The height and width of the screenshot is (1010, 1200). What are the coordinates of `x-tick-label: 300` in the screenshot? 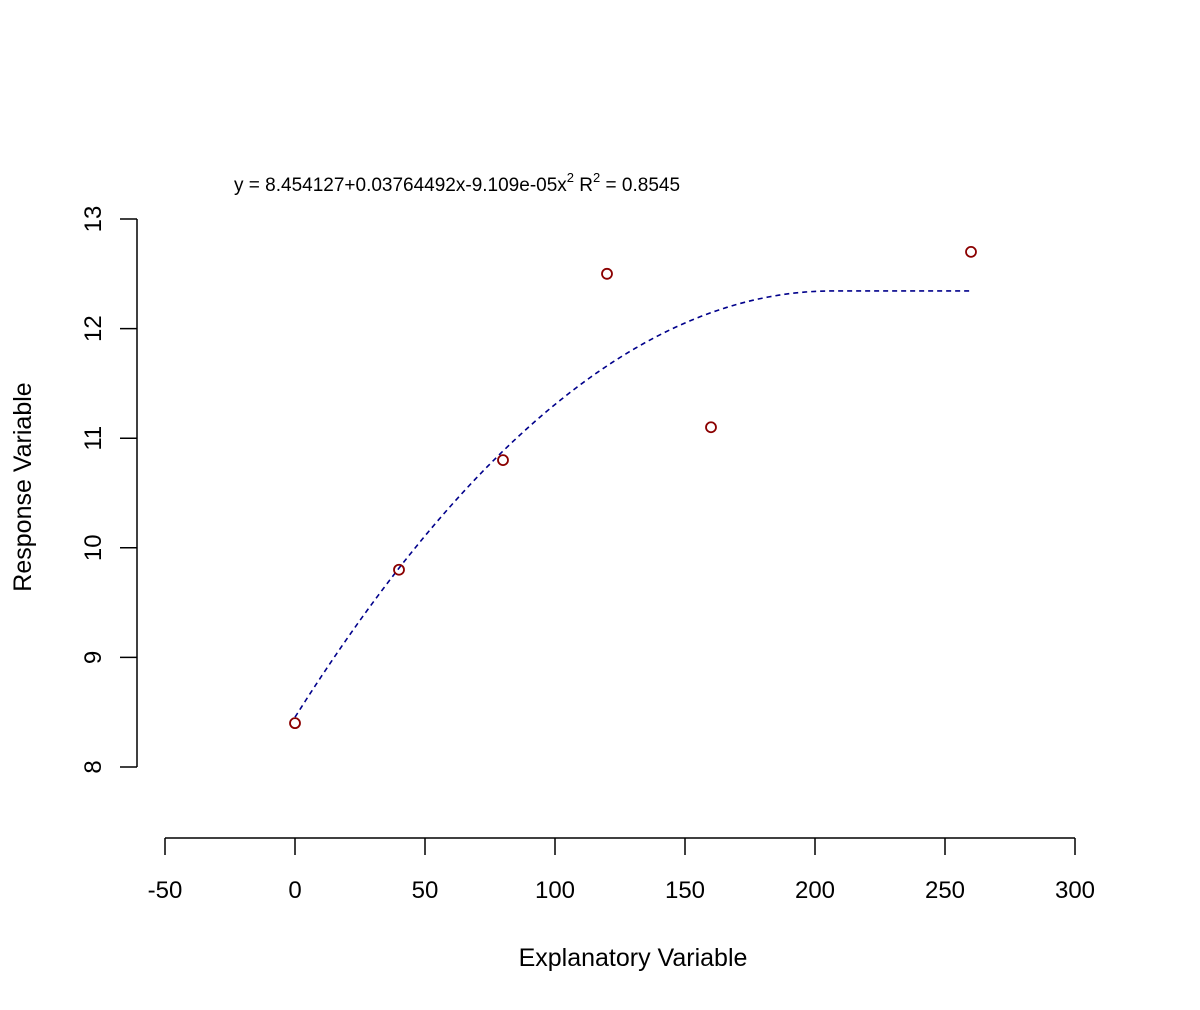 It's located at (1075, 890).